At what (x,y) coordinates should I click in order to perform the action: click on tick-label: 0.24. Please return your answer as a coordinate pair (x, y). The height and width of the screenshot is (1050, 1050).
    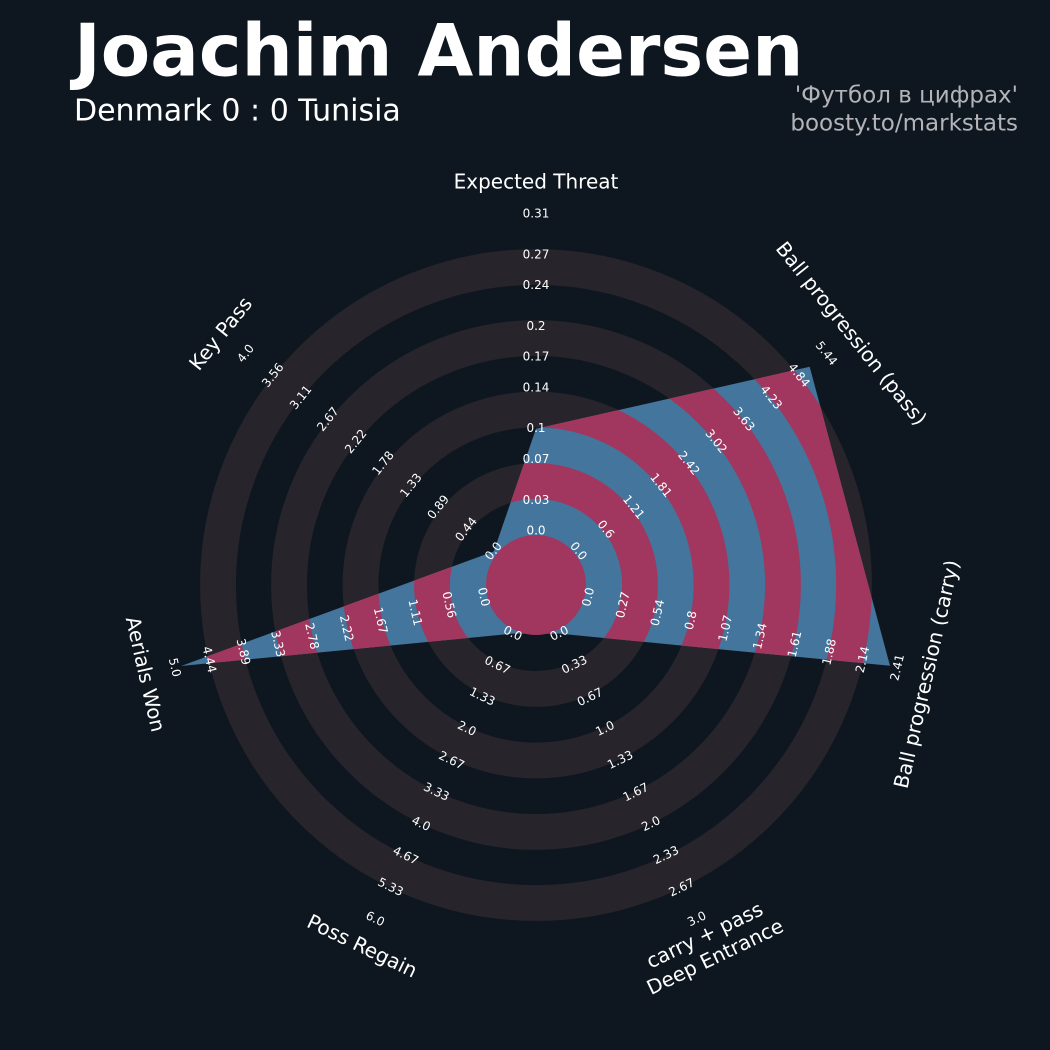
    Looking at the image, I should click on (536, 285).